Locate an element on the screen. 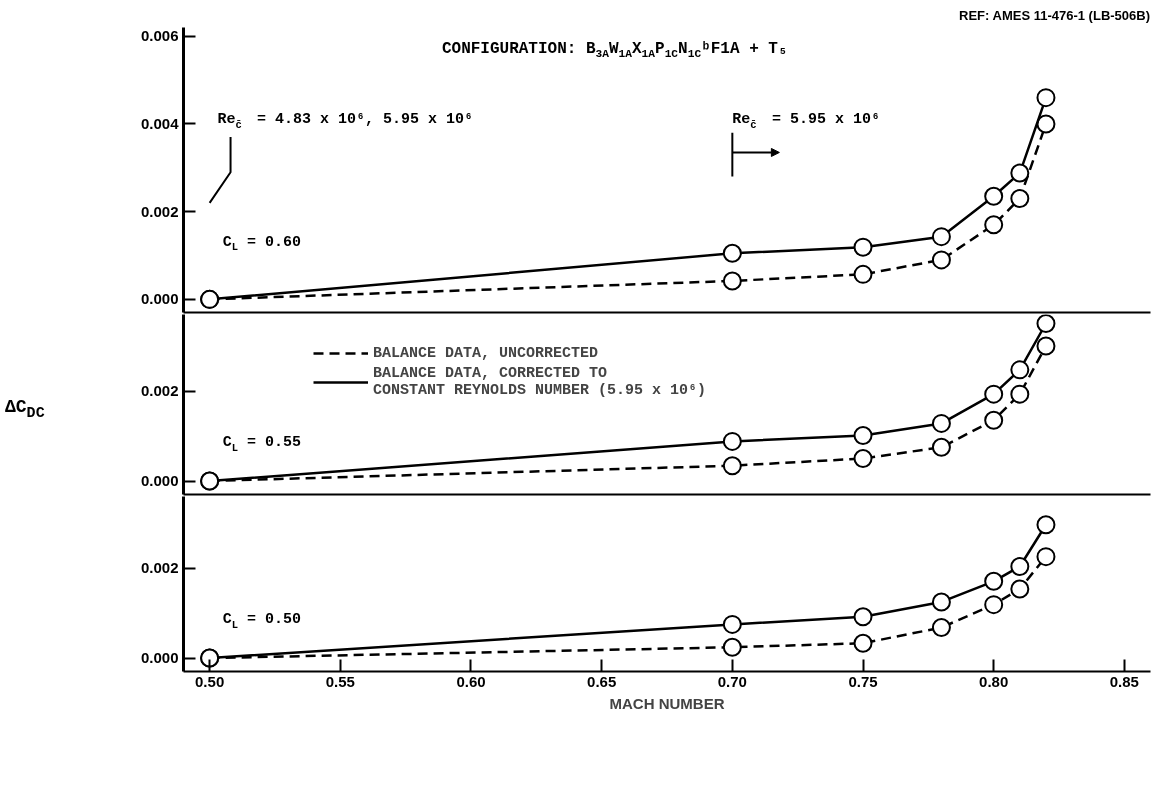  y-tick-label: 0.006 is located at coordinates (159, 36).